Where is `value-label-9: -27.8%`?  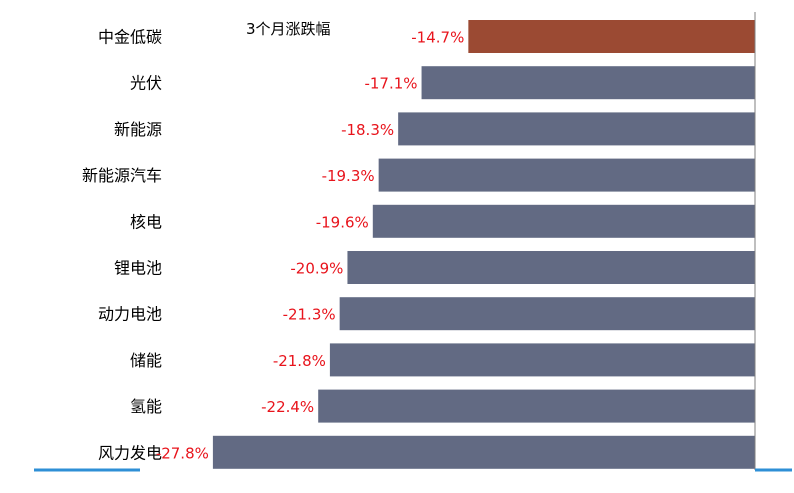
value-label-9: -27.8% is located at coordinates (182, 453).